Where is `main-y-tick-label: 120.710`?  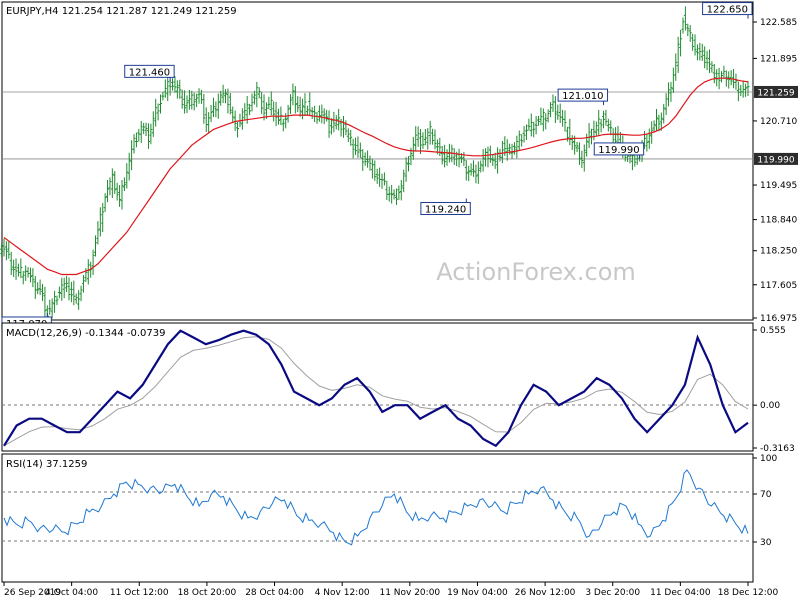 main-y-tick-label: 120.710 is located at coordinates (778, 122).